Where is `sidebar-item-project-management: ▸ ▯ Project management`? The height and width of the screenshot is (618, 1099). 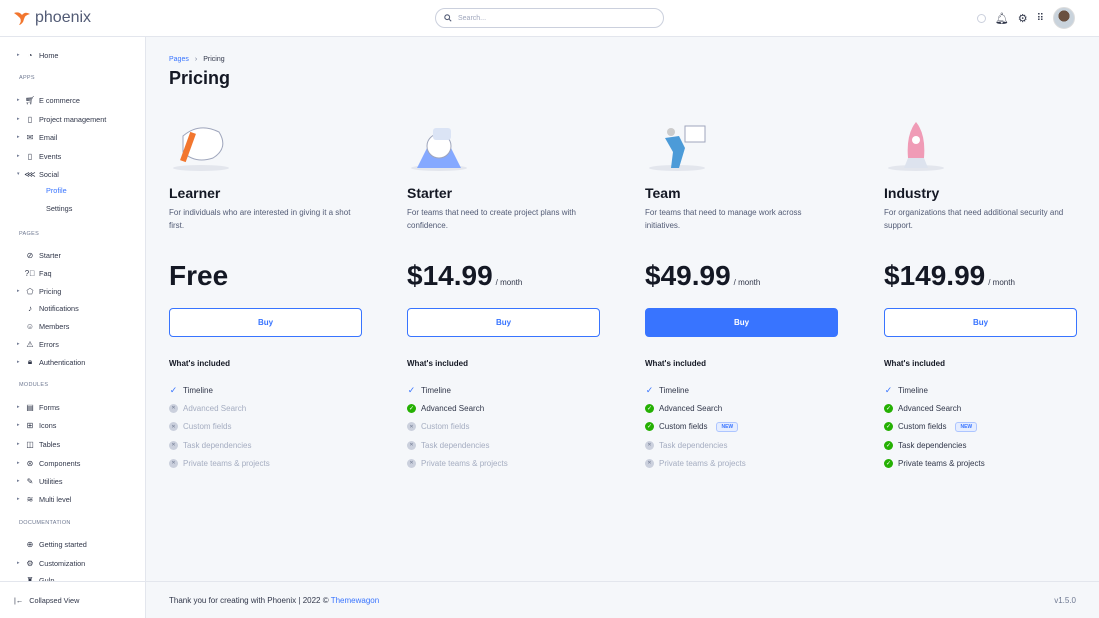
sidebar-item-project-management: ▸ ▯ Project management is located at coordinates (61, 119).